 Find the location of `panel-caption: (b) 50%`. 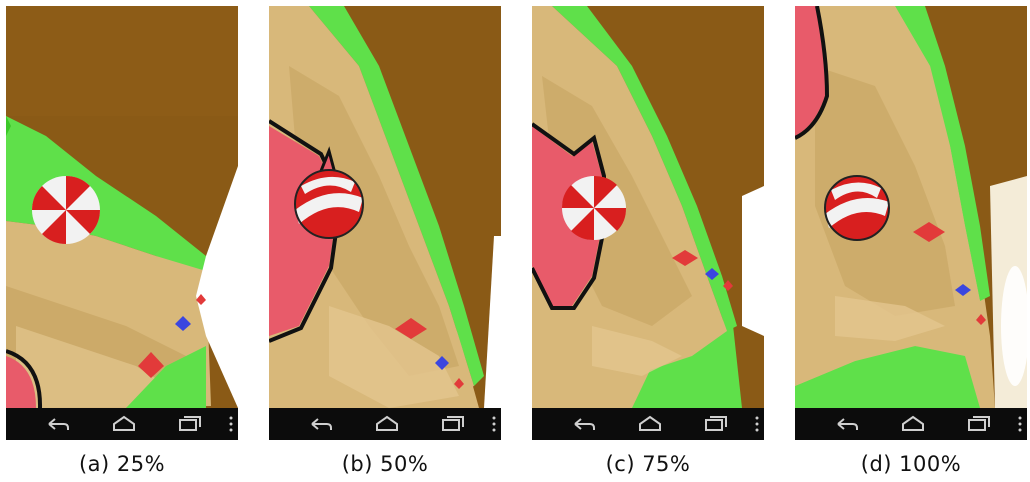

panel-caption: (b) 50% is located at coordinates (385, 464).